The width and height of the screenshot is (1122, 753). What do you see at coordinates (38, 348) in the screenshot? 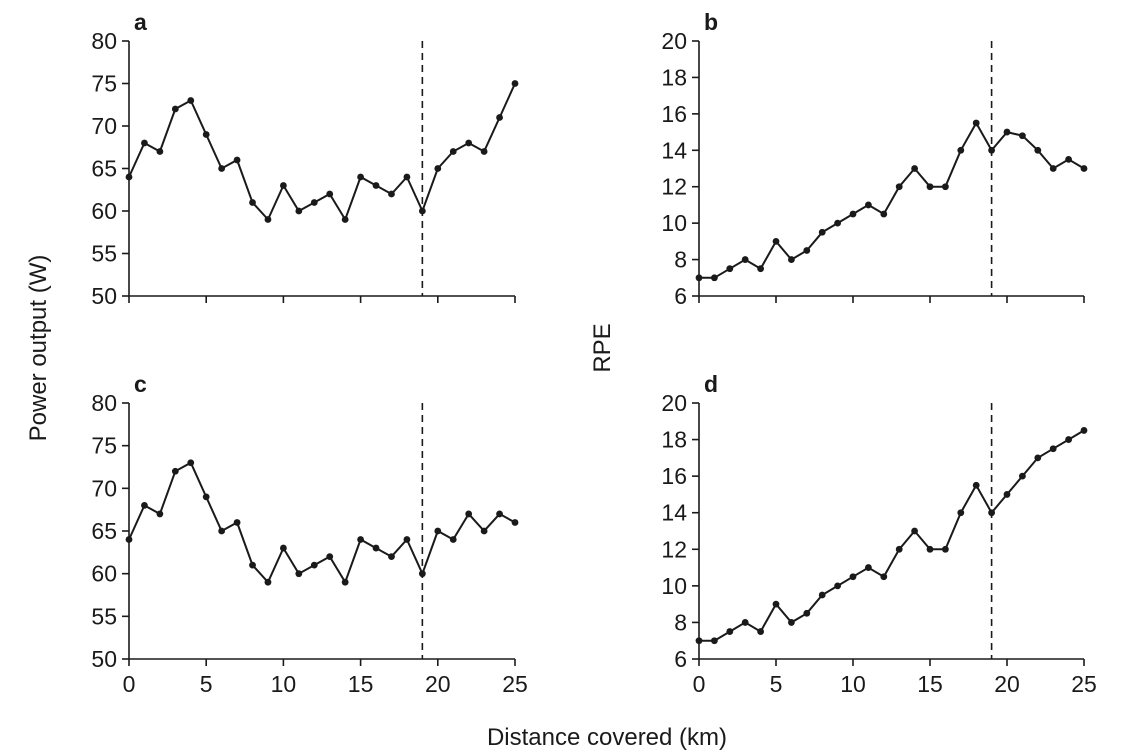
I see `left-y-axis-title: Power output (W)` at bounding box center [38, 348].